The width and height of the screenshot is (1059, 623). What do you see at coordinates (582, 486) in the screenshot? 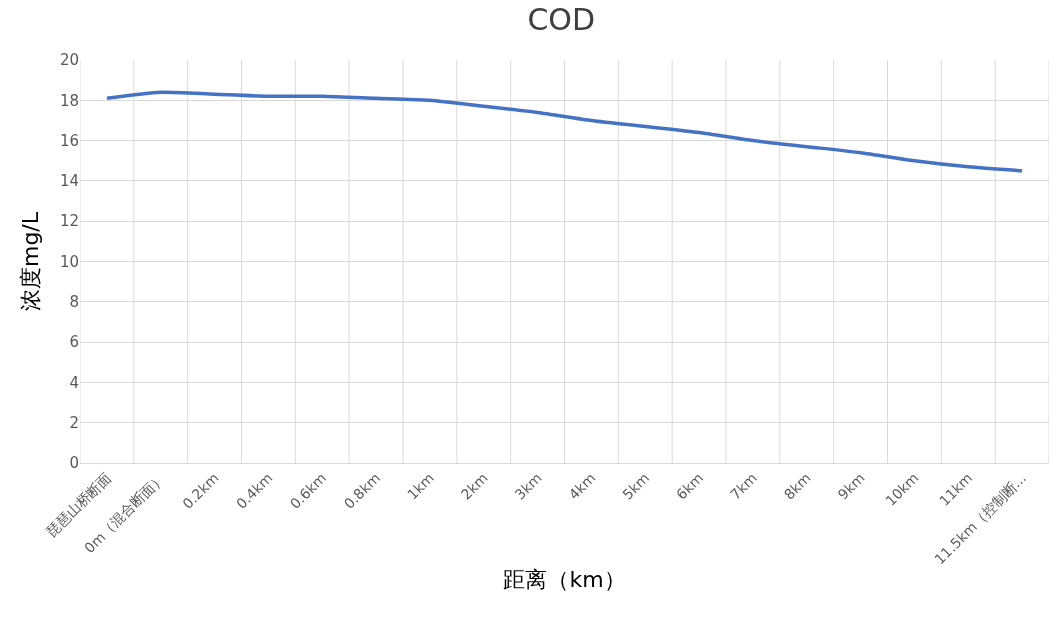
I see `x-tick-label: 4km` at bounding box center [582, 486].